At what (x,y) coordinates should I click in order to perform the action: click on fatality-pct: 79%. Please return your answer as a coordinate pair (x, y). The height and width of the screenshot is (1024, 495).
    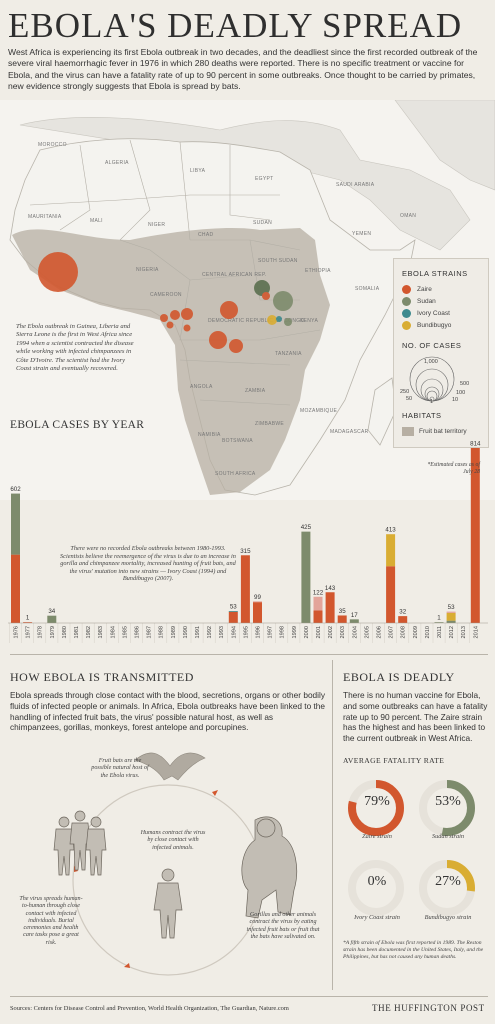
    Looking at the image, I should click on (377, 801).